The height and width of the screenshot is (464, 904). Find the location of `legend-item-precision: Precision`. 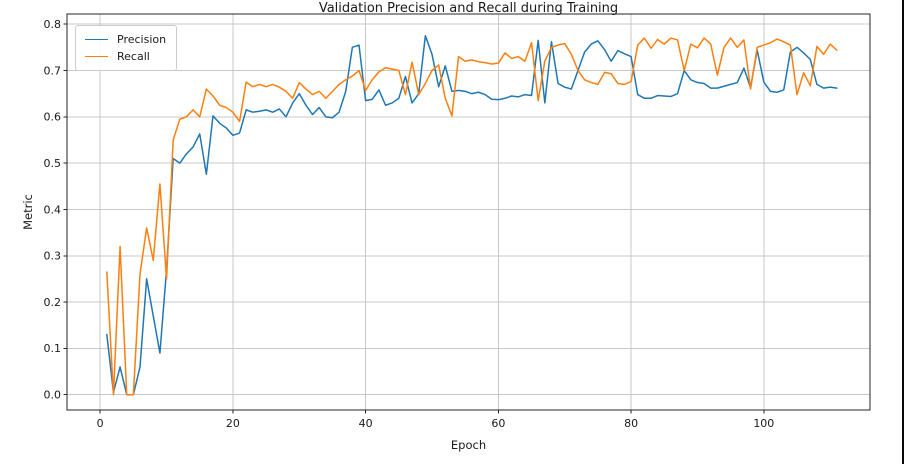

legend-item-precision: Precision is located at coordinates (125, 39).